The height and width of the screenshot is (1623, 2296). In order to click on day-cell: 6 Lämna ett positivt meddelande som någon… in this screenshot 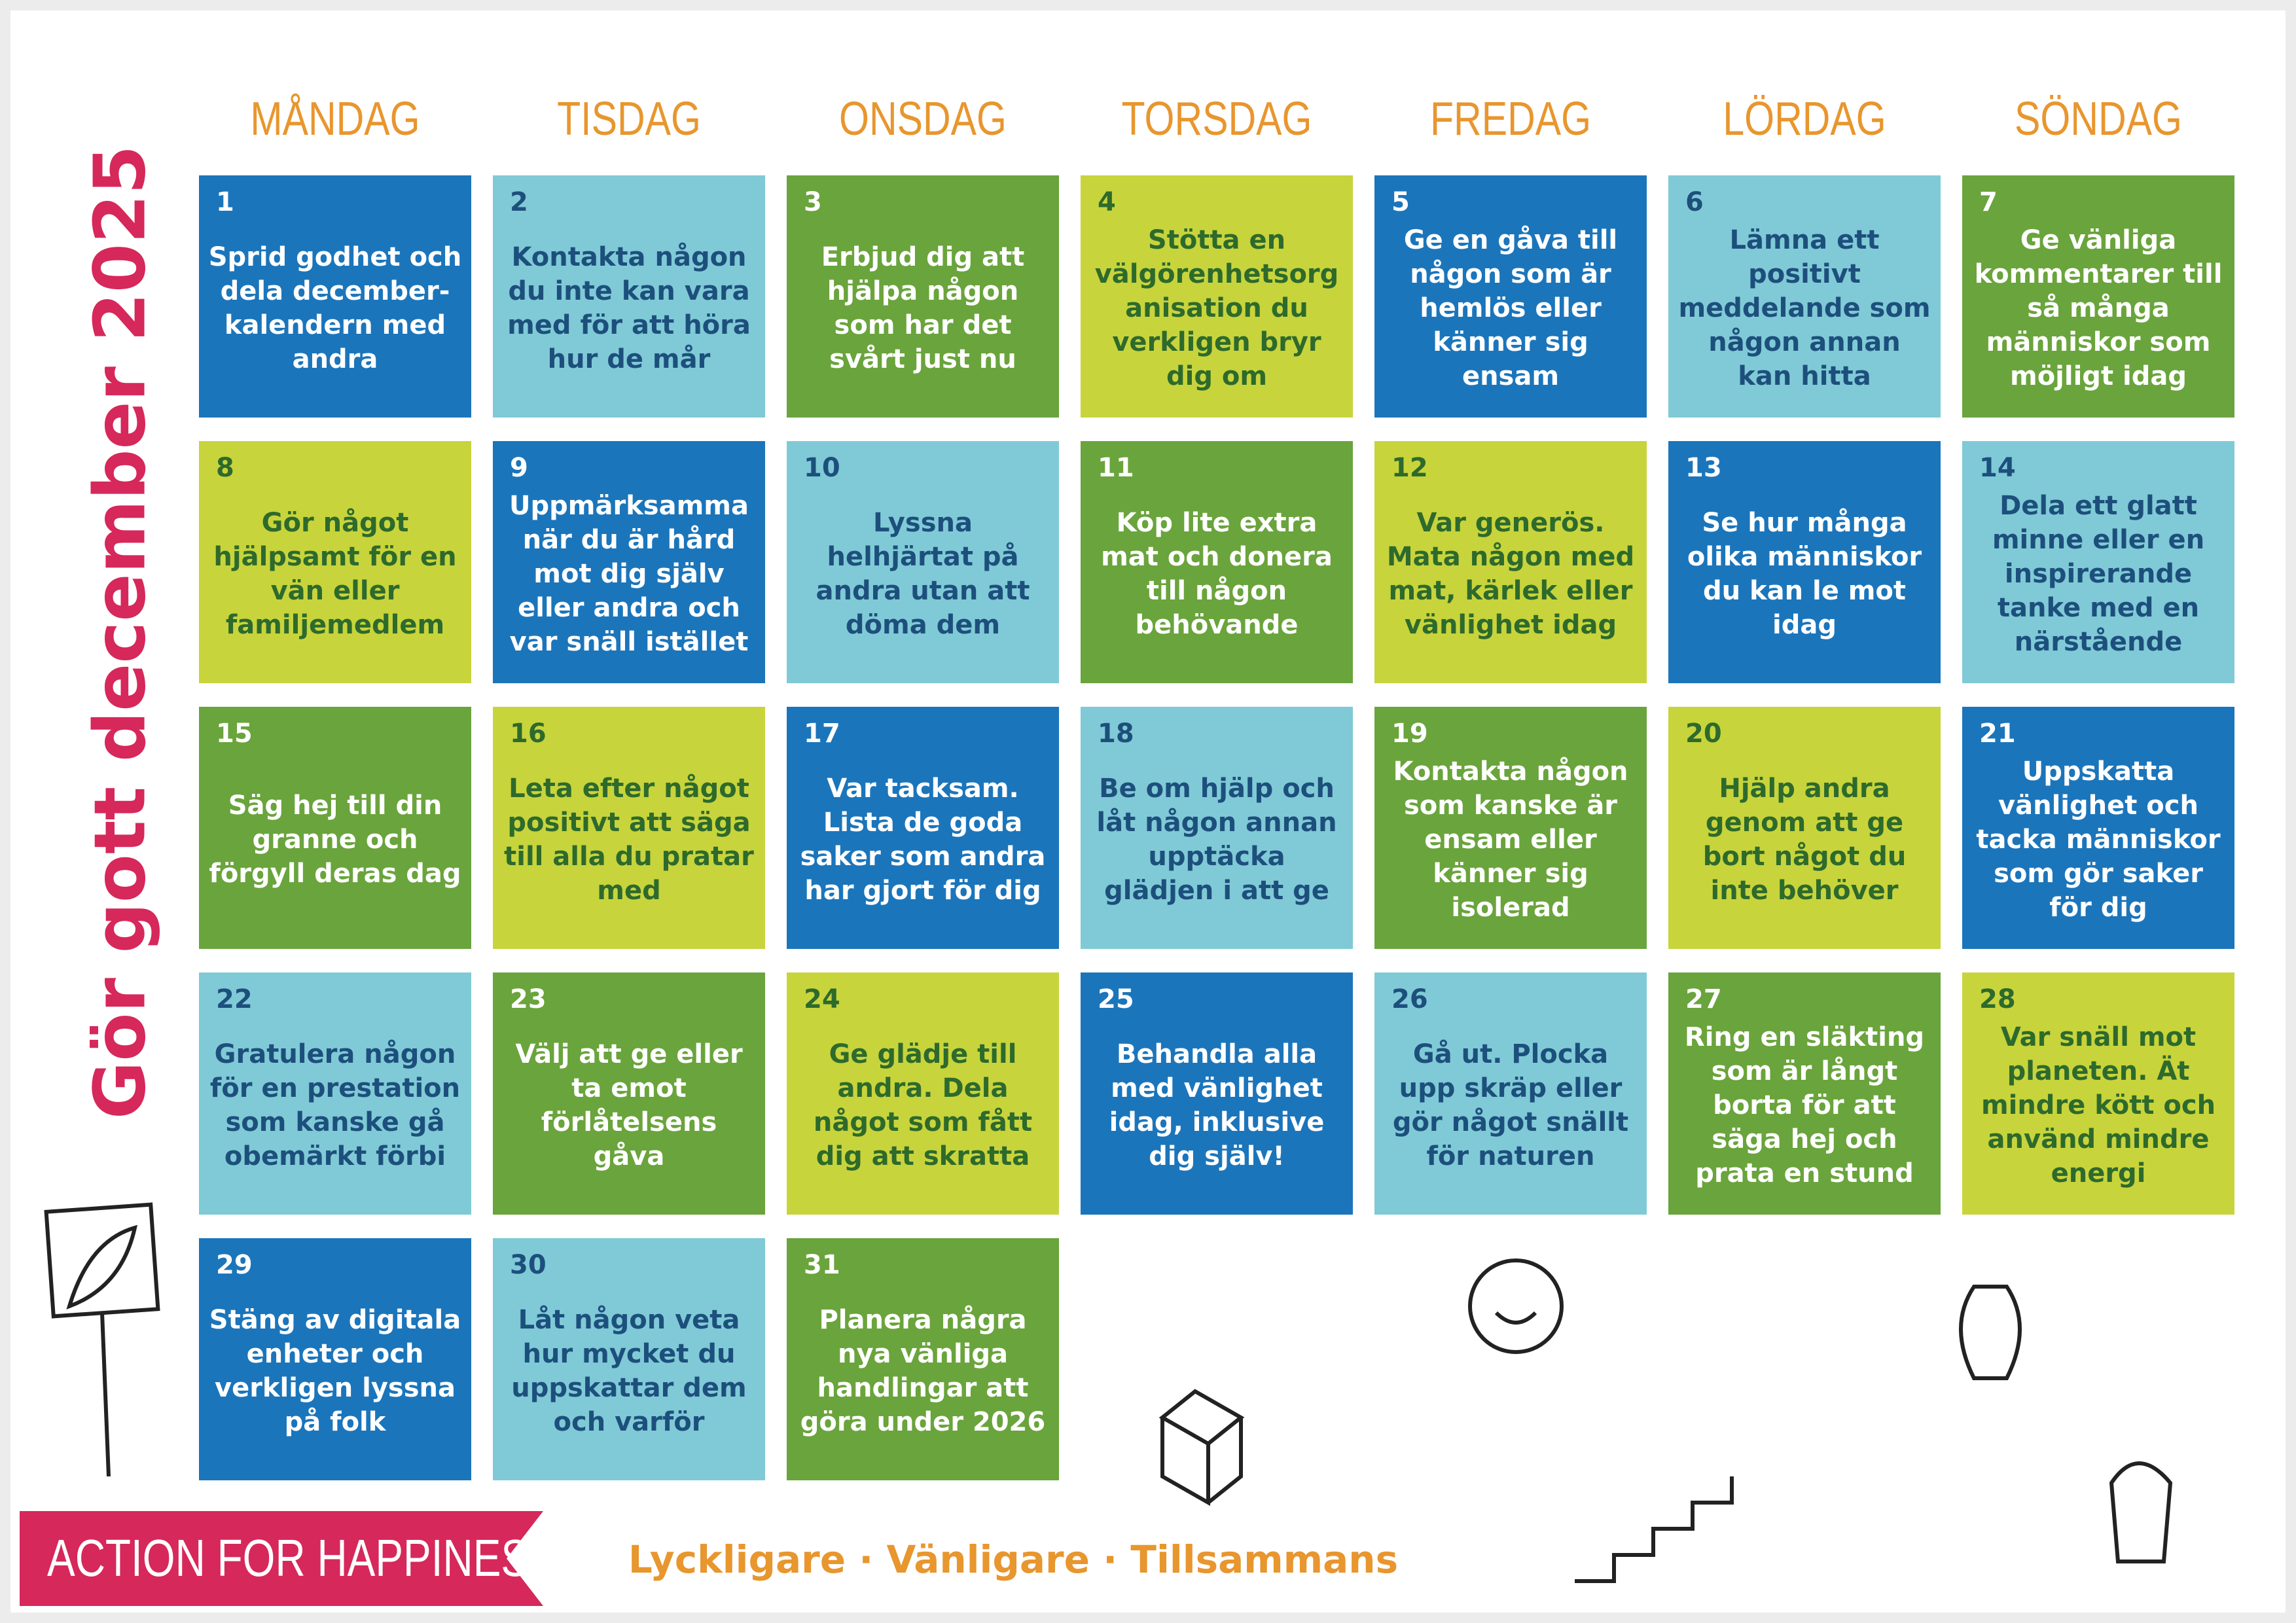, I will do `click(1804, 296)`.